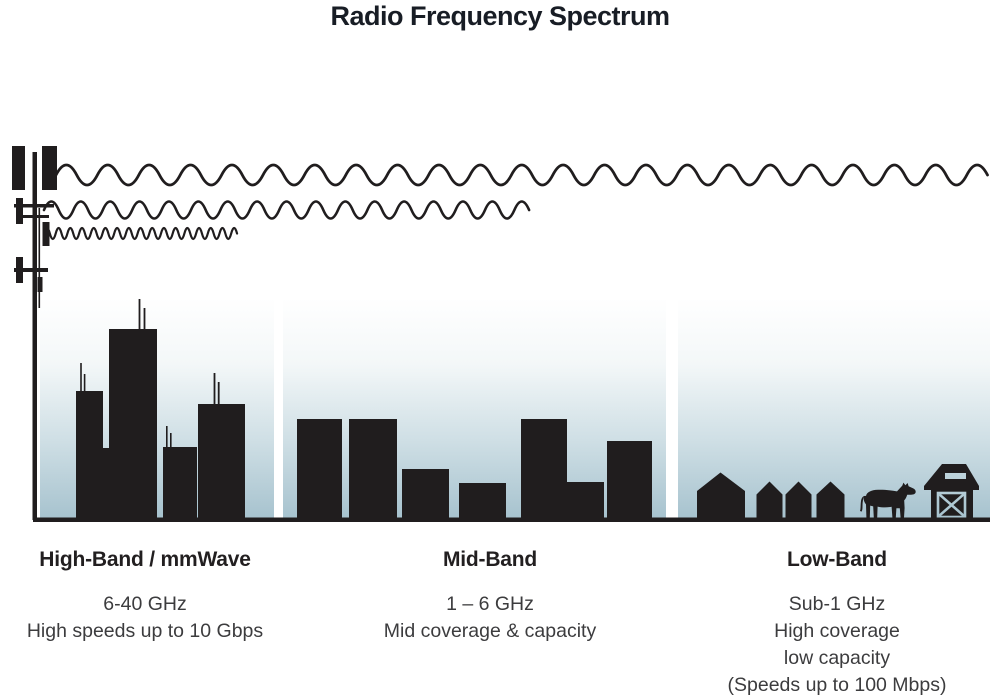 This screenshot has width=1000, height=700. I want to click on low-band-scene, so click(838, 492).